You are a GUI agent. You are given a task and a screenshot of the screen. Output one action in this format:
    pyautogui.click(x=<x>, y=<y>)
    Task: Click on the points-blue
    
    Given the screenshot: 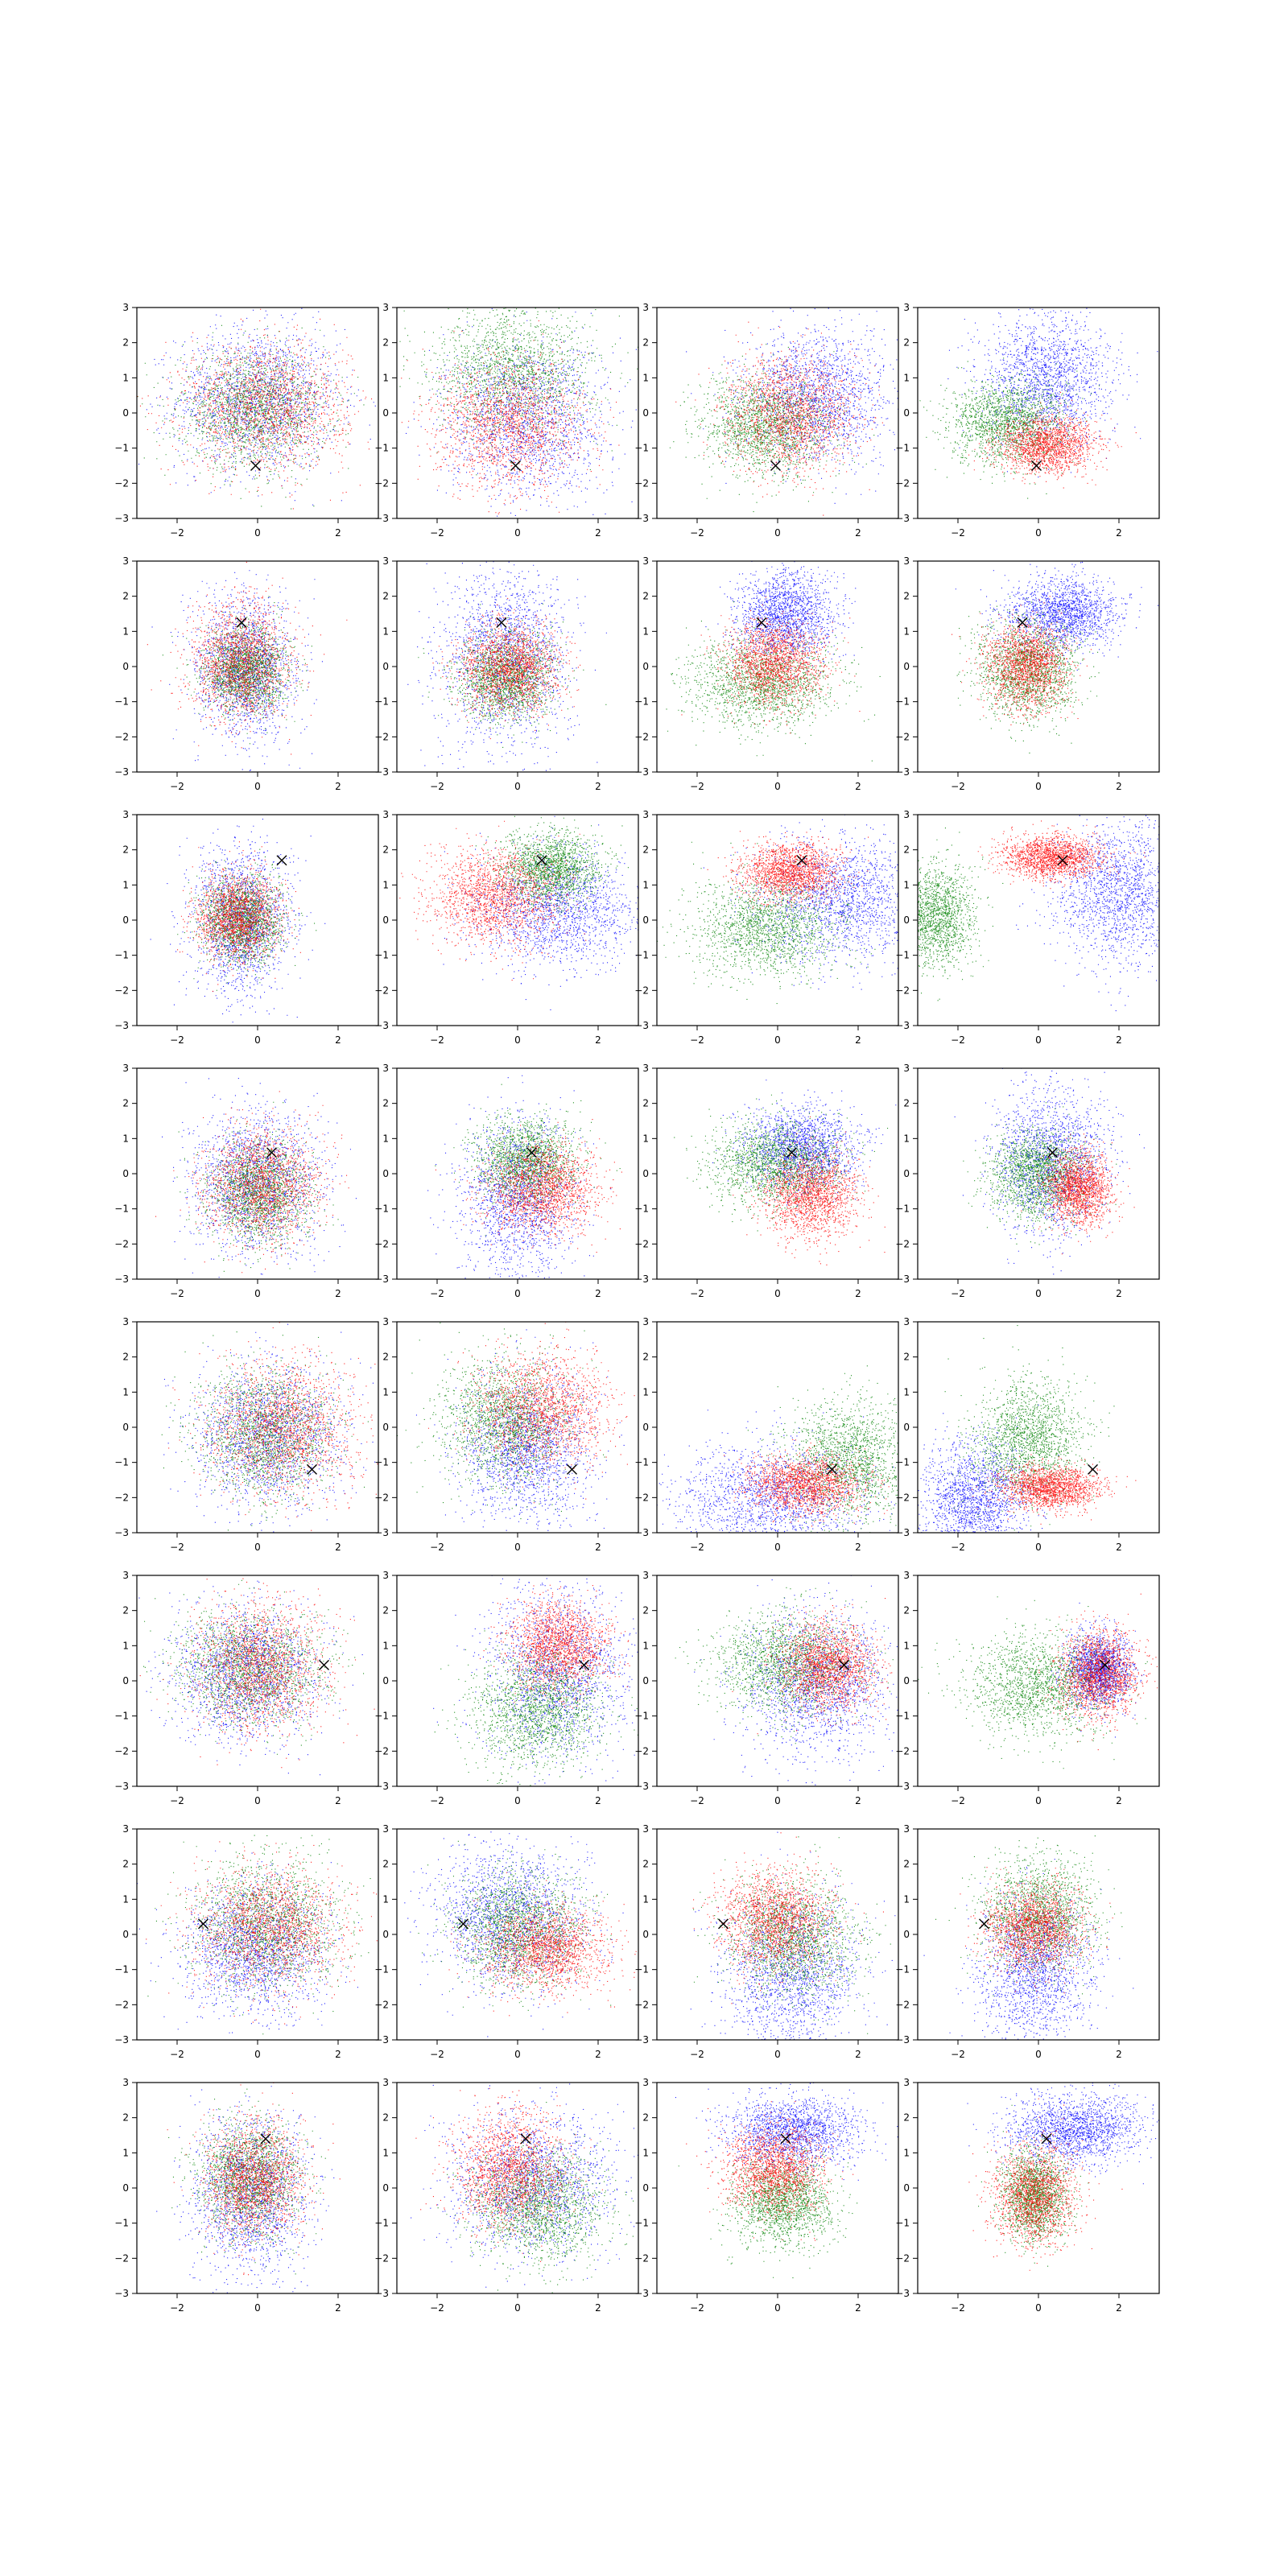 What is the action you would take?
    pyautogui.click(x=562, y=913)
    